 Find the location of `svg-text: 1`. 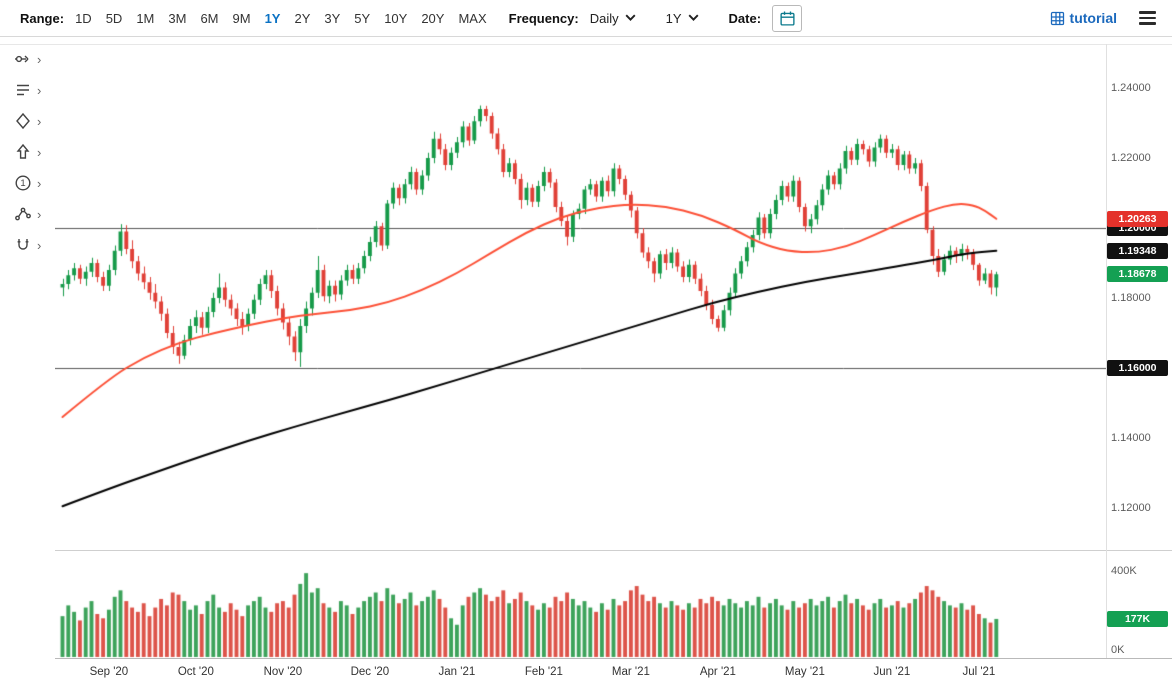

svg-text: 1 is located at coordinates (22, 183).